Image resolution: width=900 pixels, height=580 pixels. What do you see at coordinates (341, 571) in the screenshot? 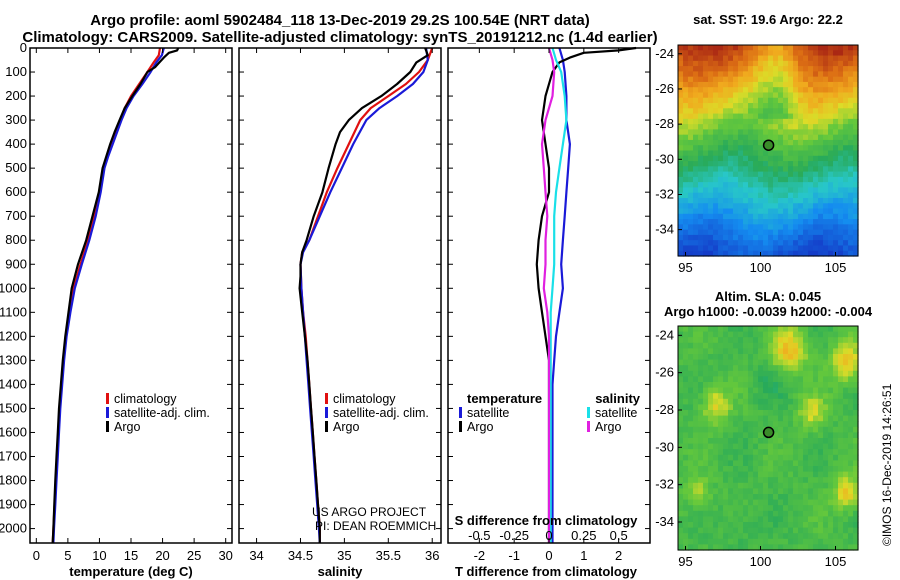
I see `salinity-xlabel: salinity` at bounding box center [341, 571].